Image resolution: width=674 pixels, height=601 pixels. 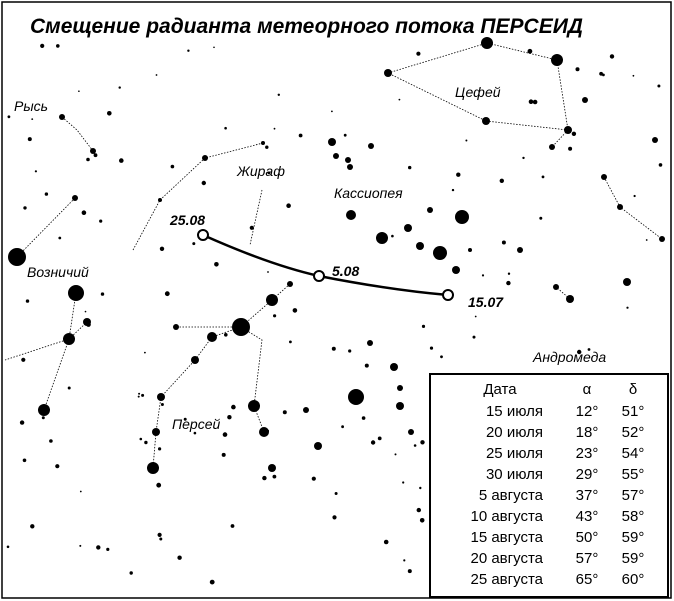 I want to click on constellation-label: Андромеда, so click(x=569, y=357).